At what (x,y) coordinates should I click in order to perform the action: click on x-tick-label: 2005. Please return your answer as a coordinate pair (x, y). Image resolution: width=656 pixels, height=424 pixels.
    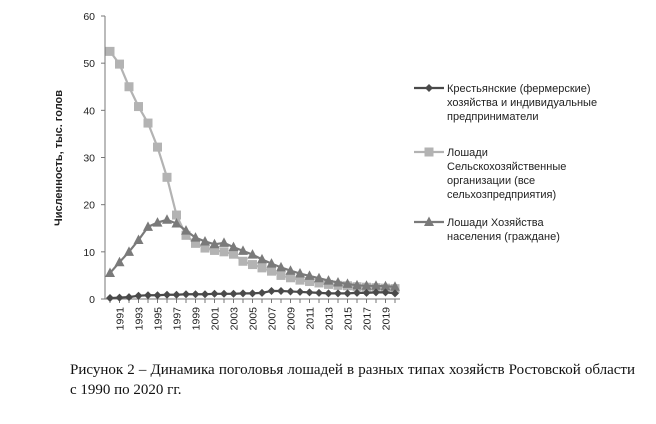
    Looking at the image, I should click on (254, 319).